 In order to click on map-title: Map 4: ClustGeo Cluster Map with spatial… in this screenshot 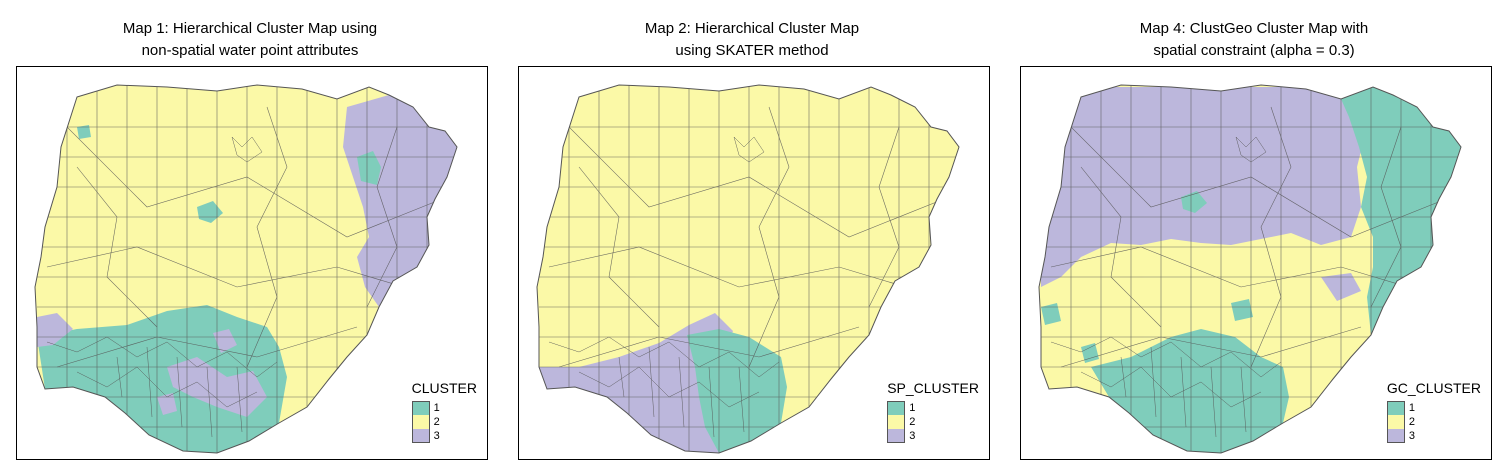, I will do `click(1254, 40)`.